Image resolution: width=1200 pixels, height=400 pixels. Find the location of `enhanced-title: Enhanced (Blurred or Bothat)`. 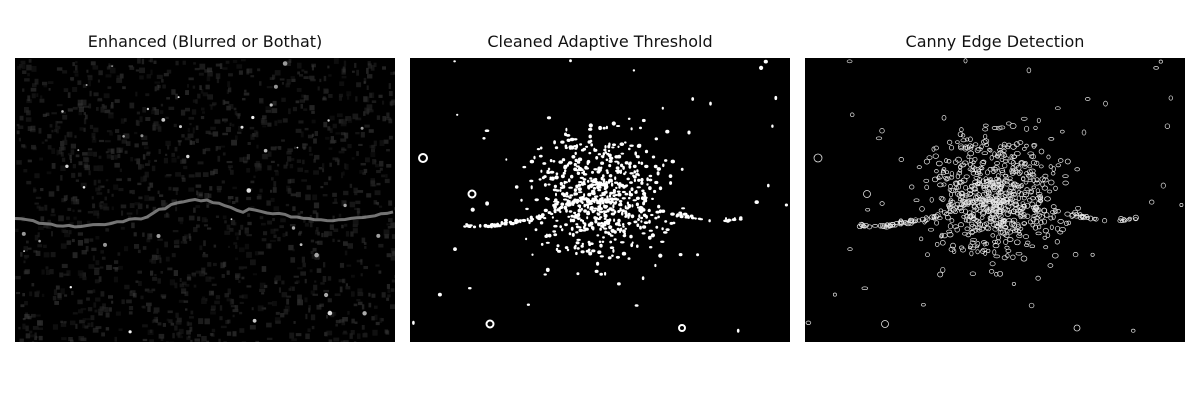

enhanced-title: Enhanced (Blurred or Bothat) is located at coordinates (205, 41).